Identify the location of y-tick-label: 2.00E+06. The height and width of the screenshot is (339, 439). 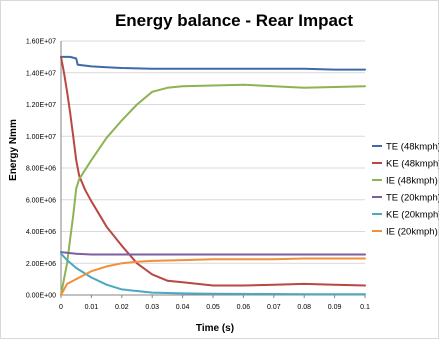
(41, 264).